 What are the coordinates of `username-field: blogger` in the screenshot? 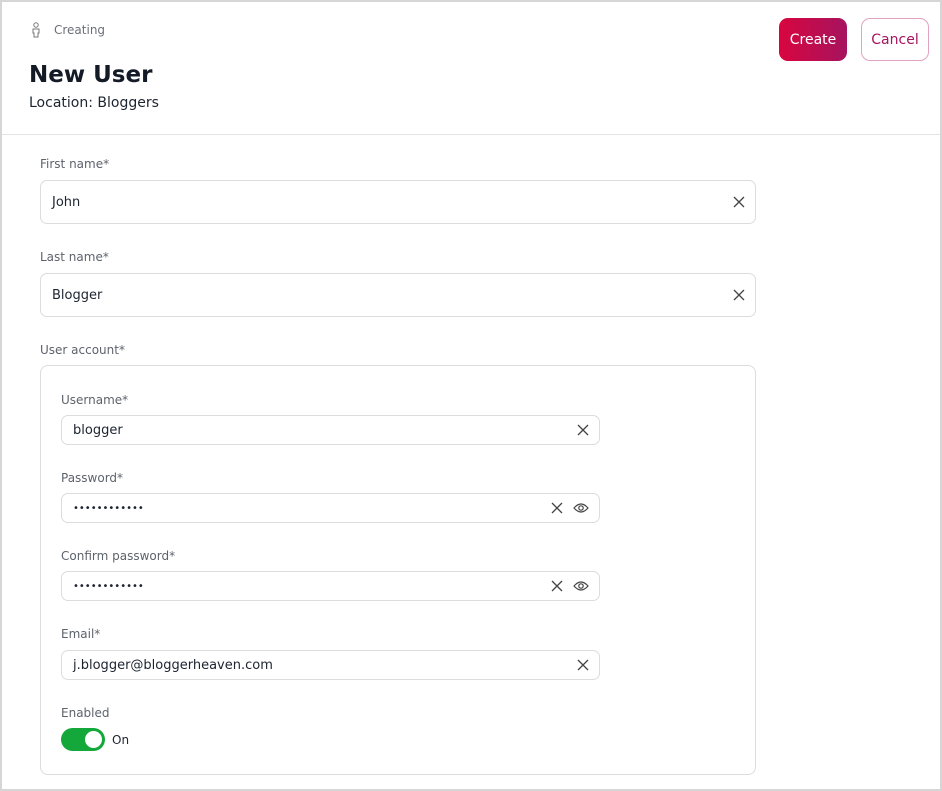 It's located at (330, 430).